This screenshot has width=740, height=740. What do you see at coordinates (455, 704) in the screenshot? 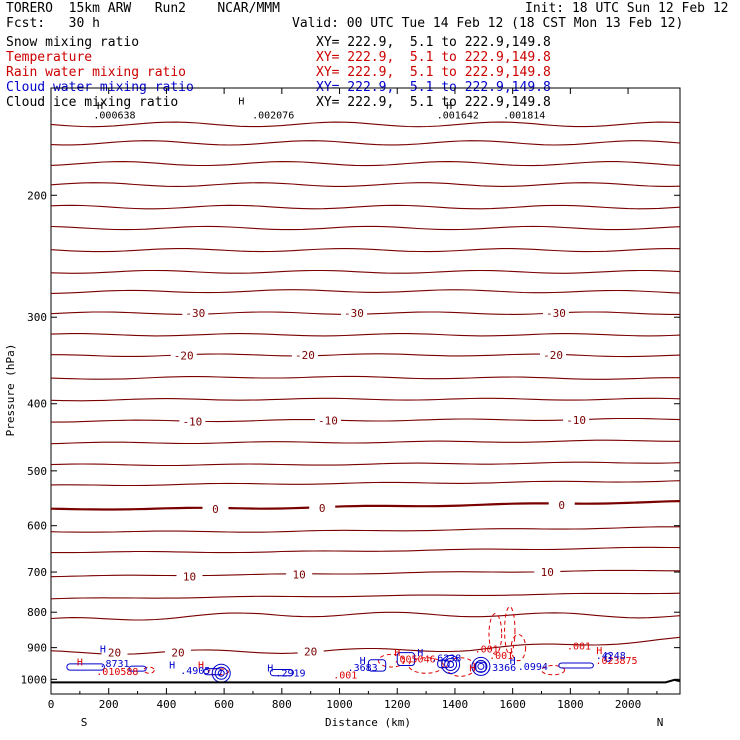
I see `x-tick-label: 1400` at bounding box center [455, 704].